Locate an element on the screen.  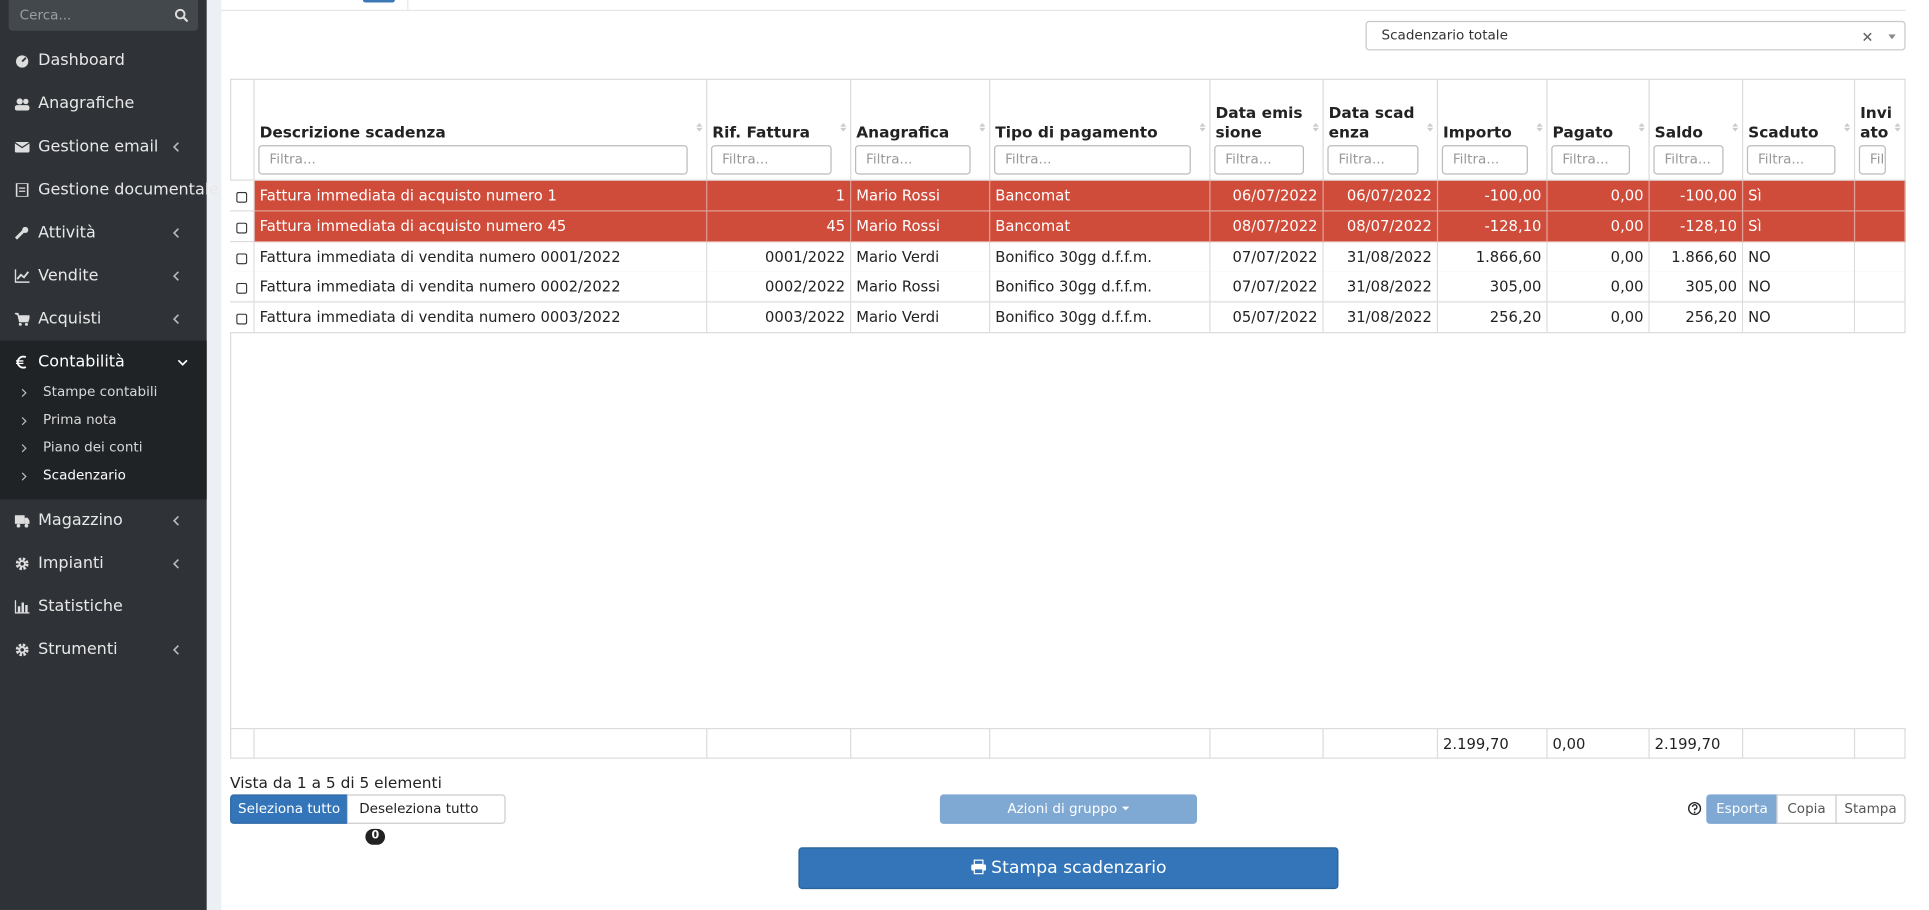
column-header: Rif. Fattura is located at coordinates (761, 132).